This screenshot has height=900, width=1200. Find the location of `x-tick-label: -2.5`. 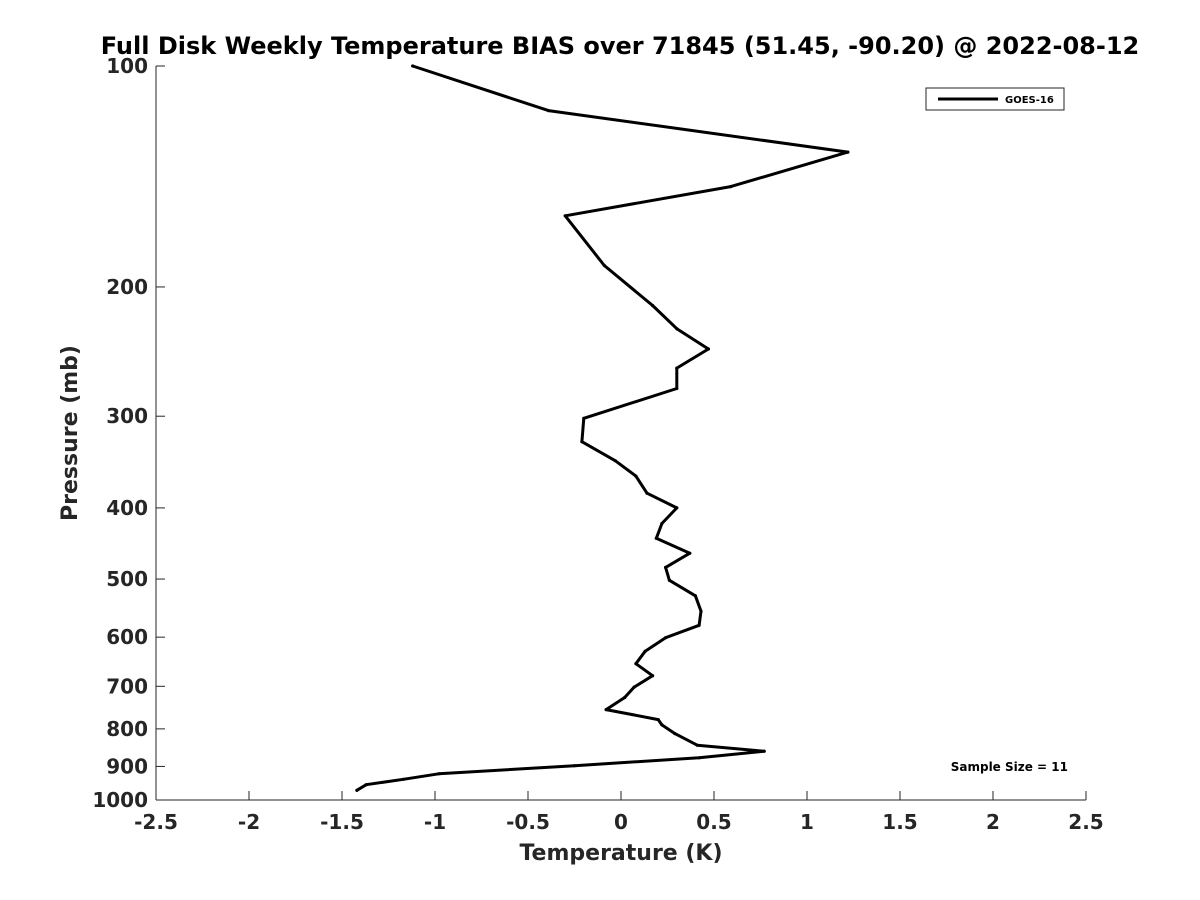

x-tick-label: -2.5 is located at coordinates (156, 822).